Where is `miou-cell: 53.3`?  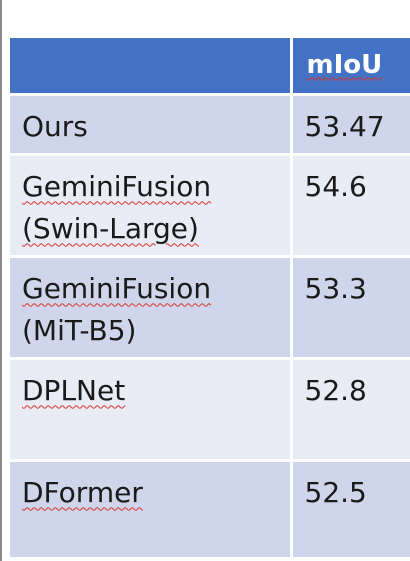
miou-cell: 53.3 is located at coordinates (350, 308).